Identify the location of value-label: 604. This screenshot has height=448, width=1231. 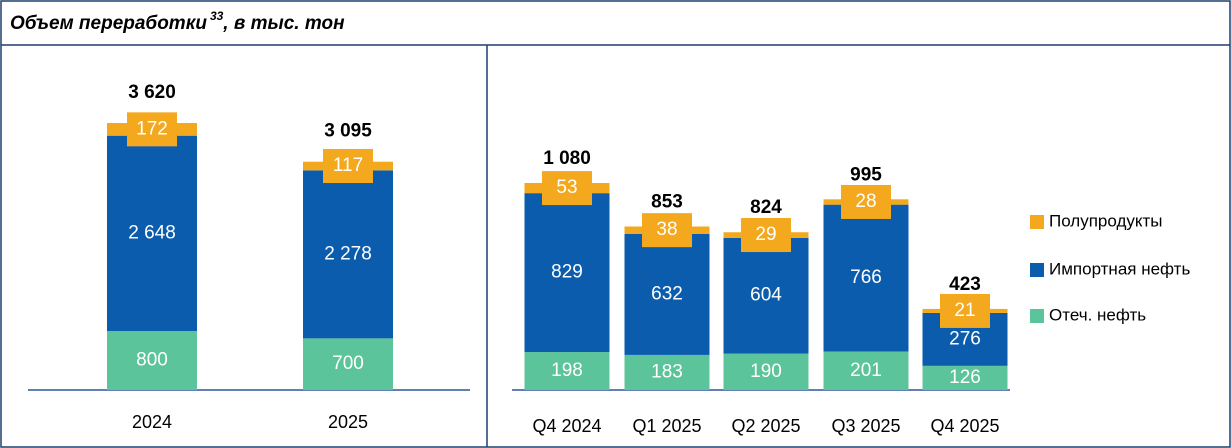
(766, 295).